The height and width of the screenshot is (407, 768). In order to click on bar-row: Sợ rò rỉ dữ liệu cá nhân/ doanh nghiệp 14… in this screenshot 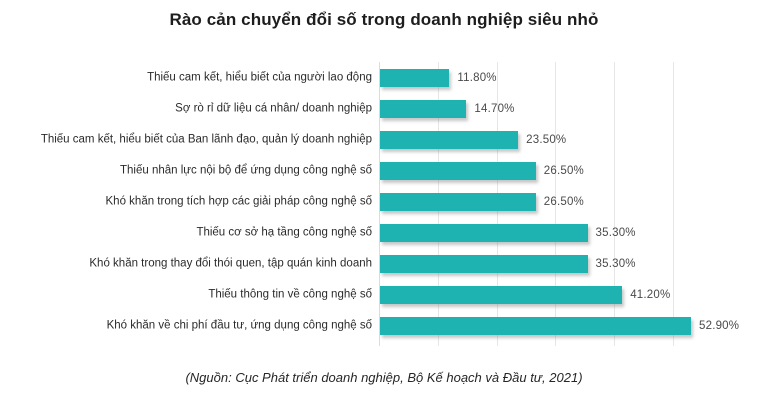, I will do `click(384, 108)`.